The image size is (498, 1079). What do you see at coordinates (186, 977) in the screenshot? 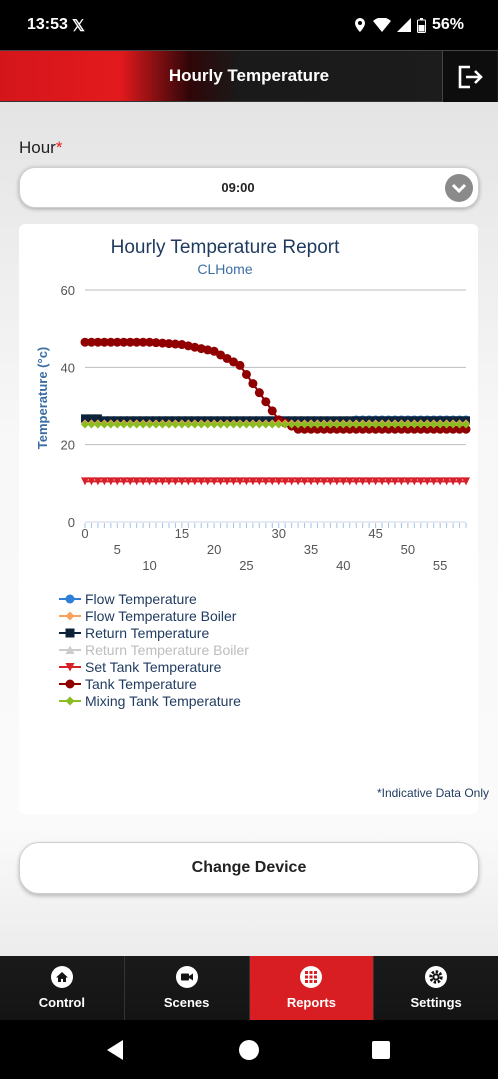
I see `video-camera-icon` at bounding box center [186, 977].